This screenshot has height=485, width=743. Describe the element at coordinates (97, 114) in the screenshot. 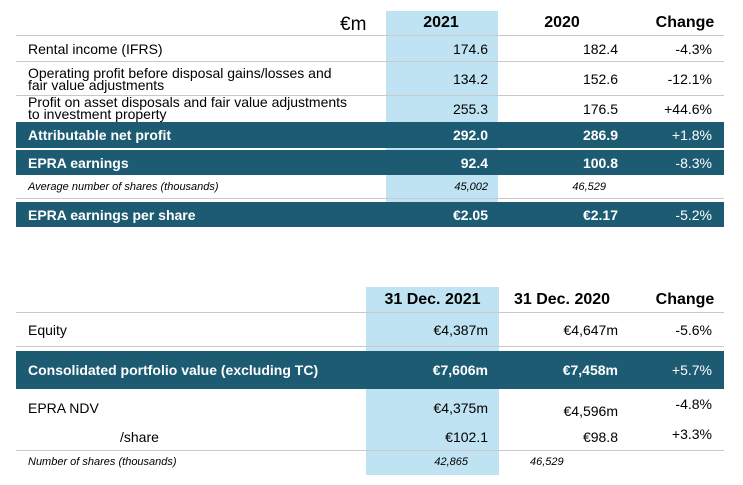

I see `row-label-line2: to investment property` at that location.